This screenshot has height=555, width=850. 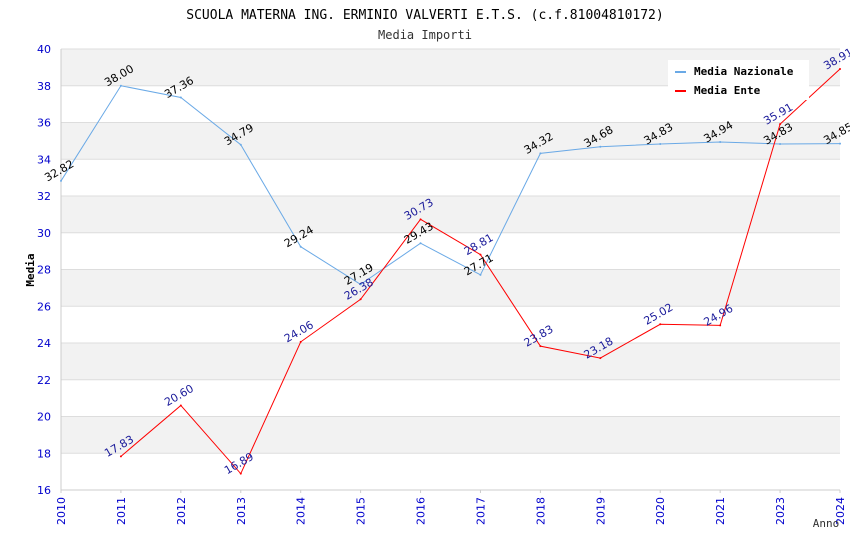 I want to click on y-axis-ticks: 16 18 20 22 24 26 28 30 32 34 36 38 40, so click(x=44, y=270).